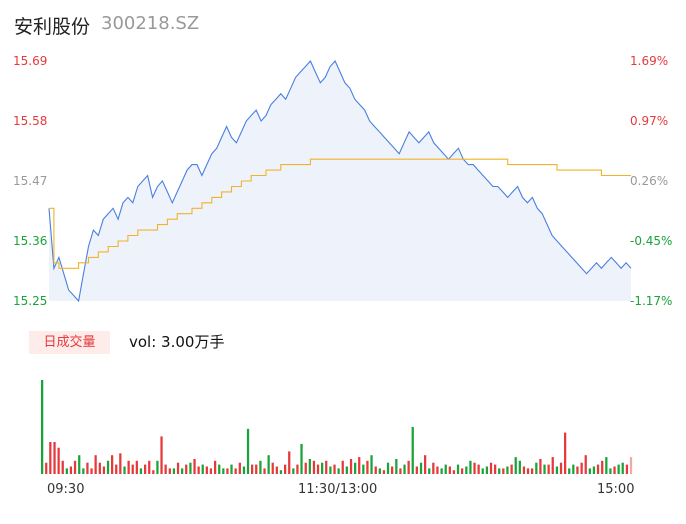 The height and width of the screenshot is (524, 686). What do you see at coordinates (52, 27) in the screenshot?
I see `stock-name: 安利股份` at bounding box center [52, 27].